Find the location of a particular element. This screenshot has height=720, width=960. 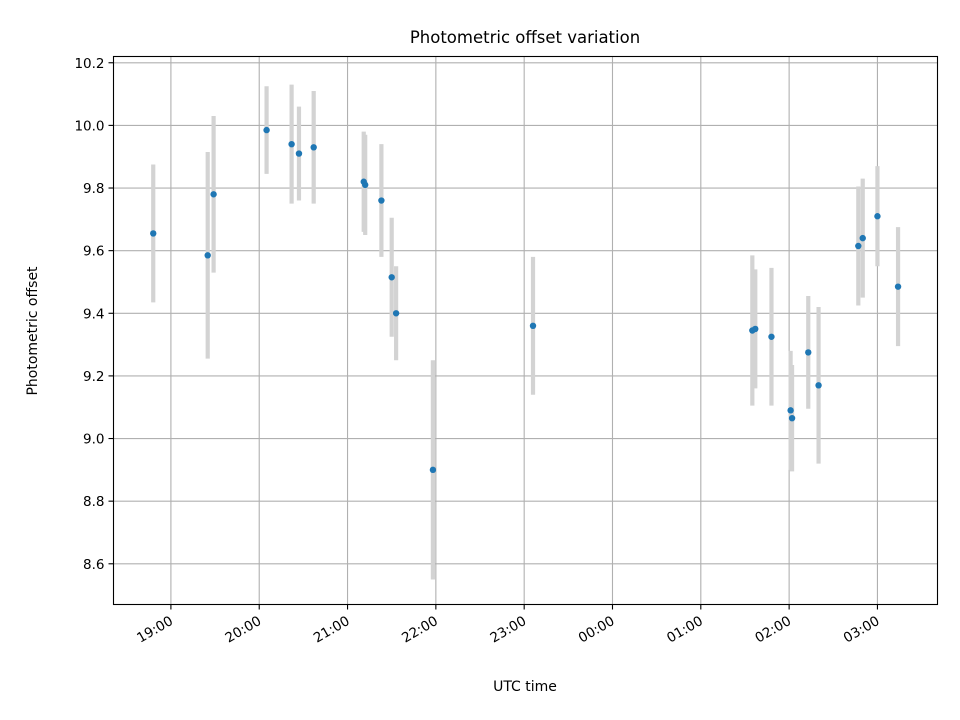

x-axis-label: UTC time is located at coordinates (525, 687).